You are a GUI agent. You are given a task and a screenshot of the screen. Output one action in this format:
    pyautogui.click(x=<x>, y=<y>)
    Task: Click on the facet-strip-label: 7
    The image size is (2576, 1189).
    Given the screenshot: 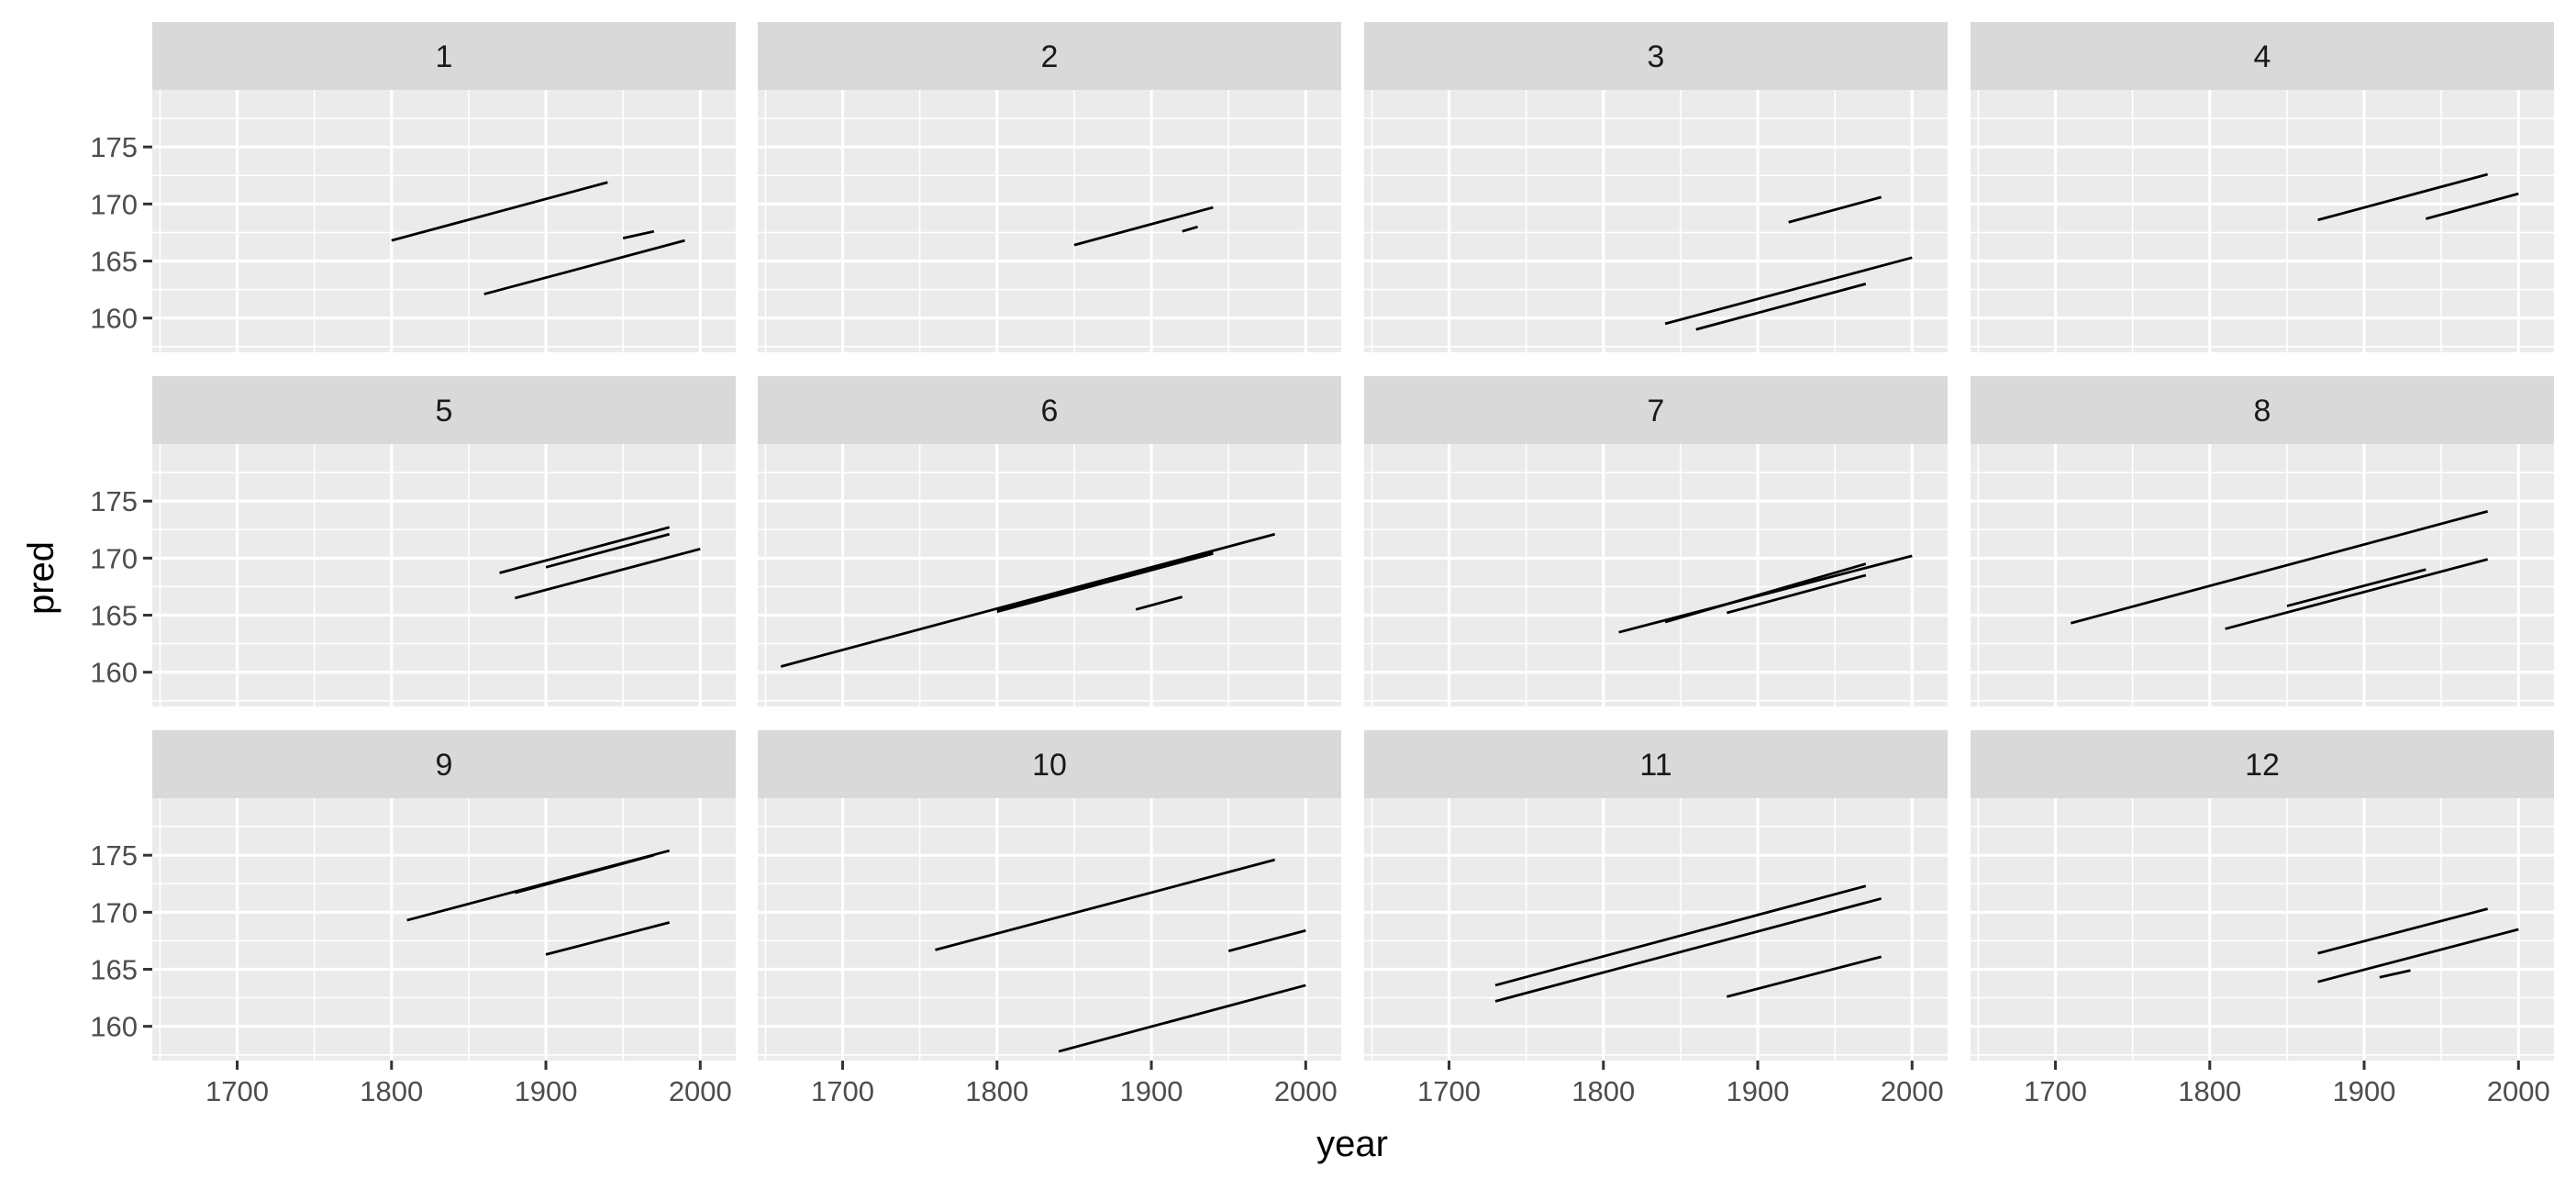 What is the action you would take?
    pyautogui.click(x=1656, y=411)
    